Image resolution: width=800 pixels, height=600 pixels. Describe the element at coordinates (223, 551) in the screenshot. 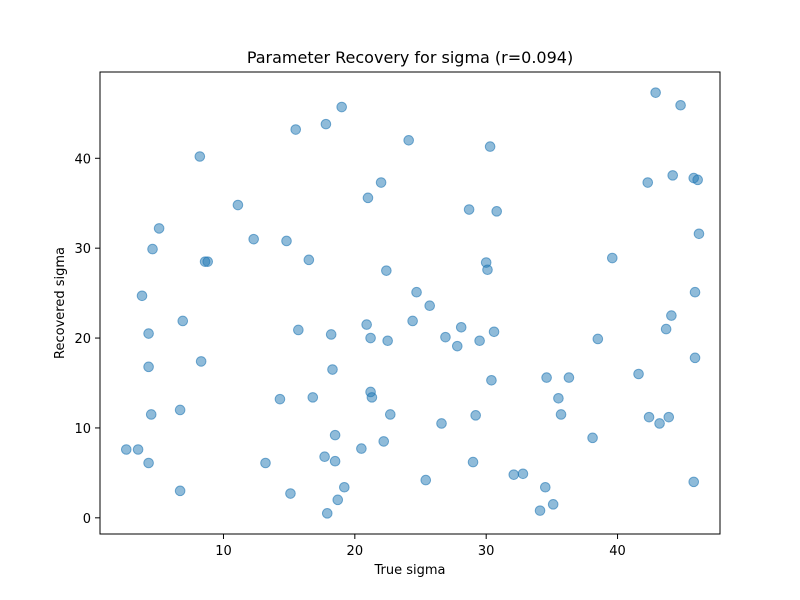

I see `x-tick-label: 10` at that location.